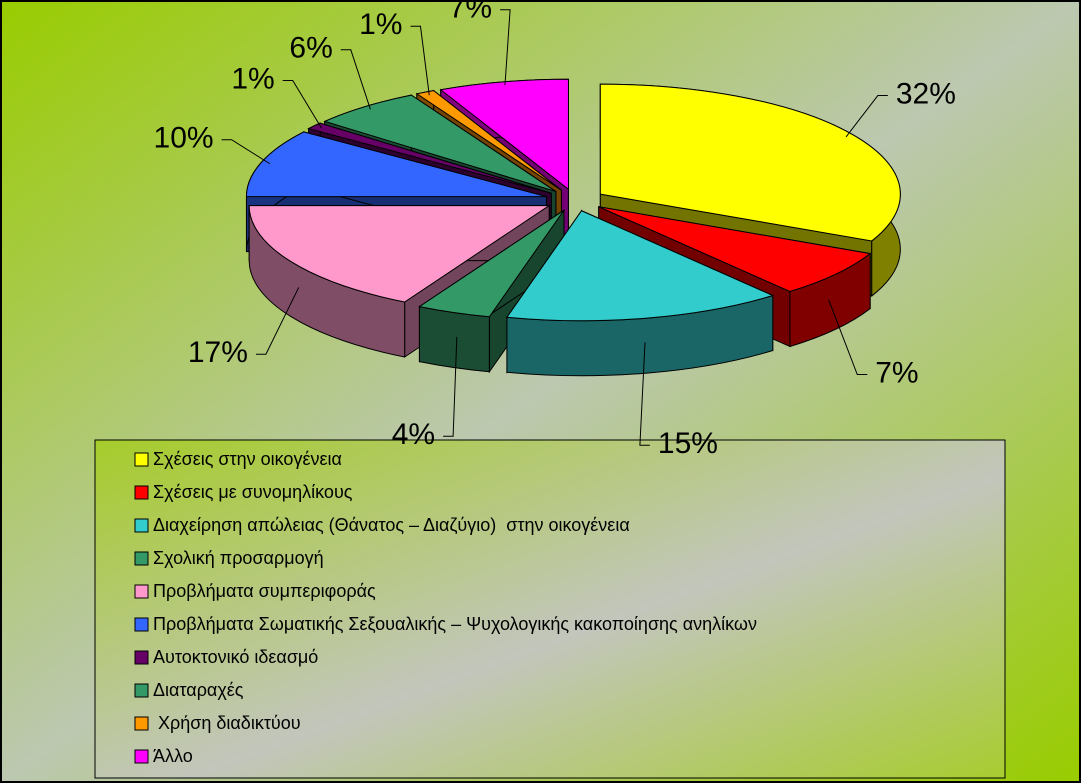 The image size is (1081, 783). Describe the element at coordinates (413, 434) in the screenshot. I see `data-label: 4%` at that location.